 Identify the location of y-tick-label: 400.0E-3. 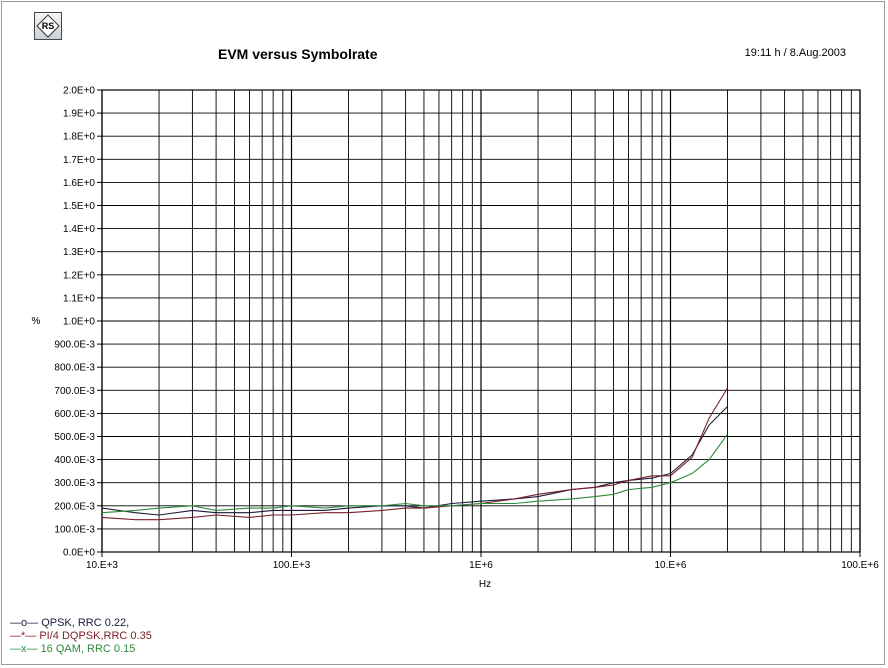
(74, 460).